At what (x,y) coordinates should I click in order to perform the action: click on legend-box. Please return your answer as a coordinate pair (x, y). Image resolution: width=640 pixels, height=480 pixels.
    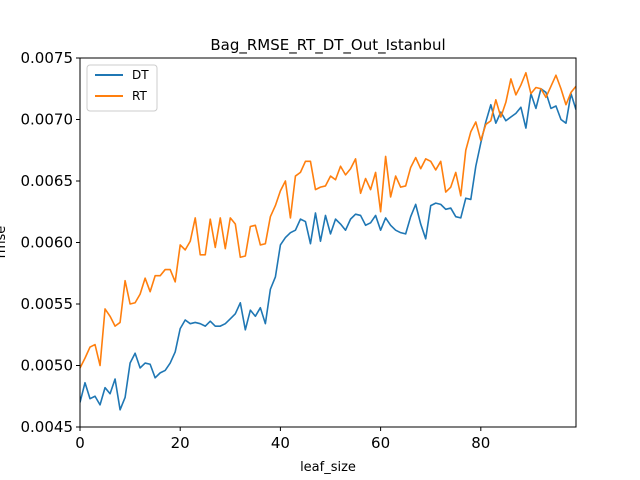
    Looking at the image, I should click on (122, 88).